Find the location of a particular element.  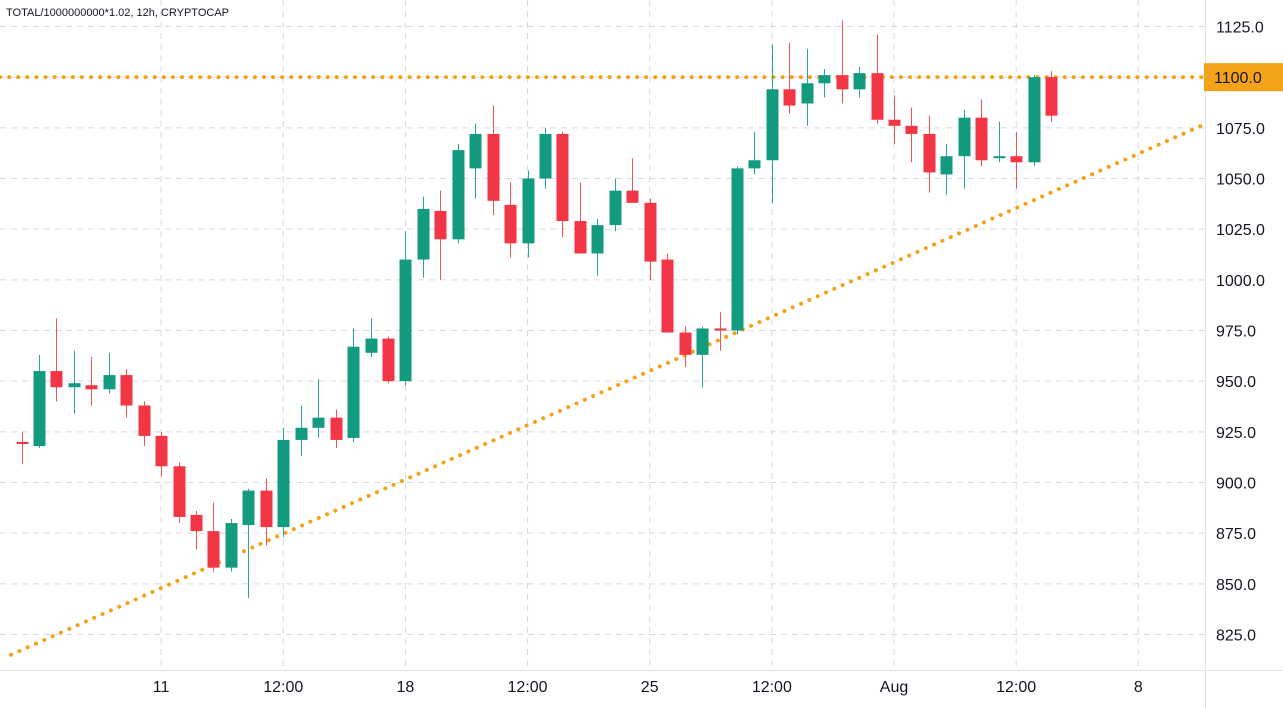

y-tick-label: 850.0 is located at coordinates (1236, 585).